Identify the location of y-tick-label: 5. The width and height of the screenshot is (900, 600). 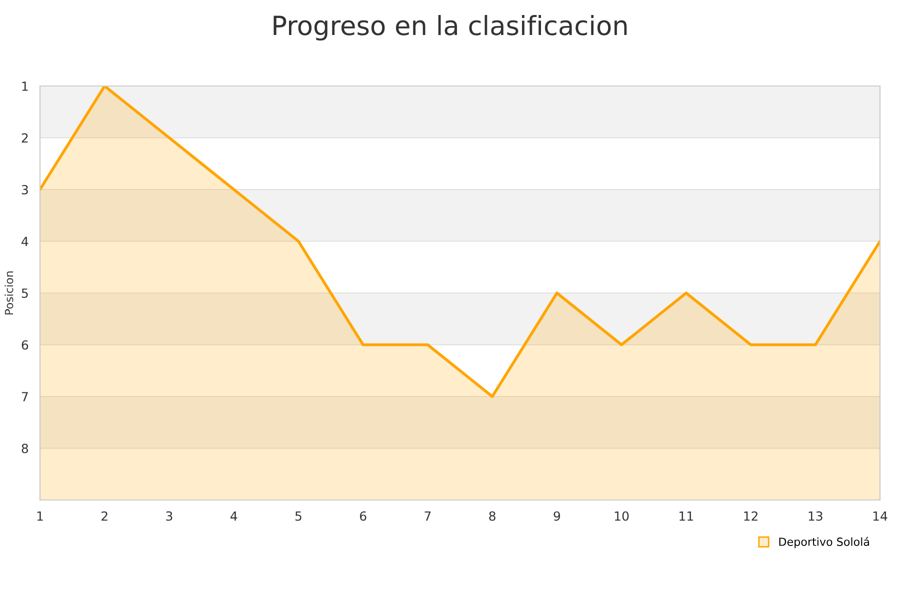
(25, 293).